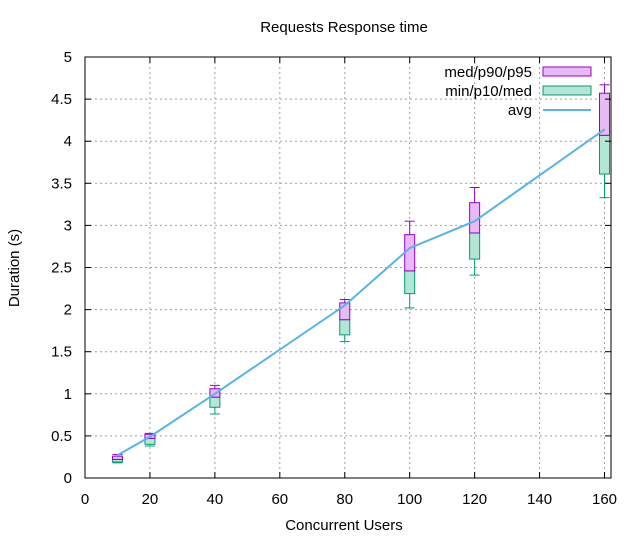 This screenshot has height=545, width=640. Describe the element at coordinates (567, 71) in the screenshot. I see `legend-swatch-upper` at that location.